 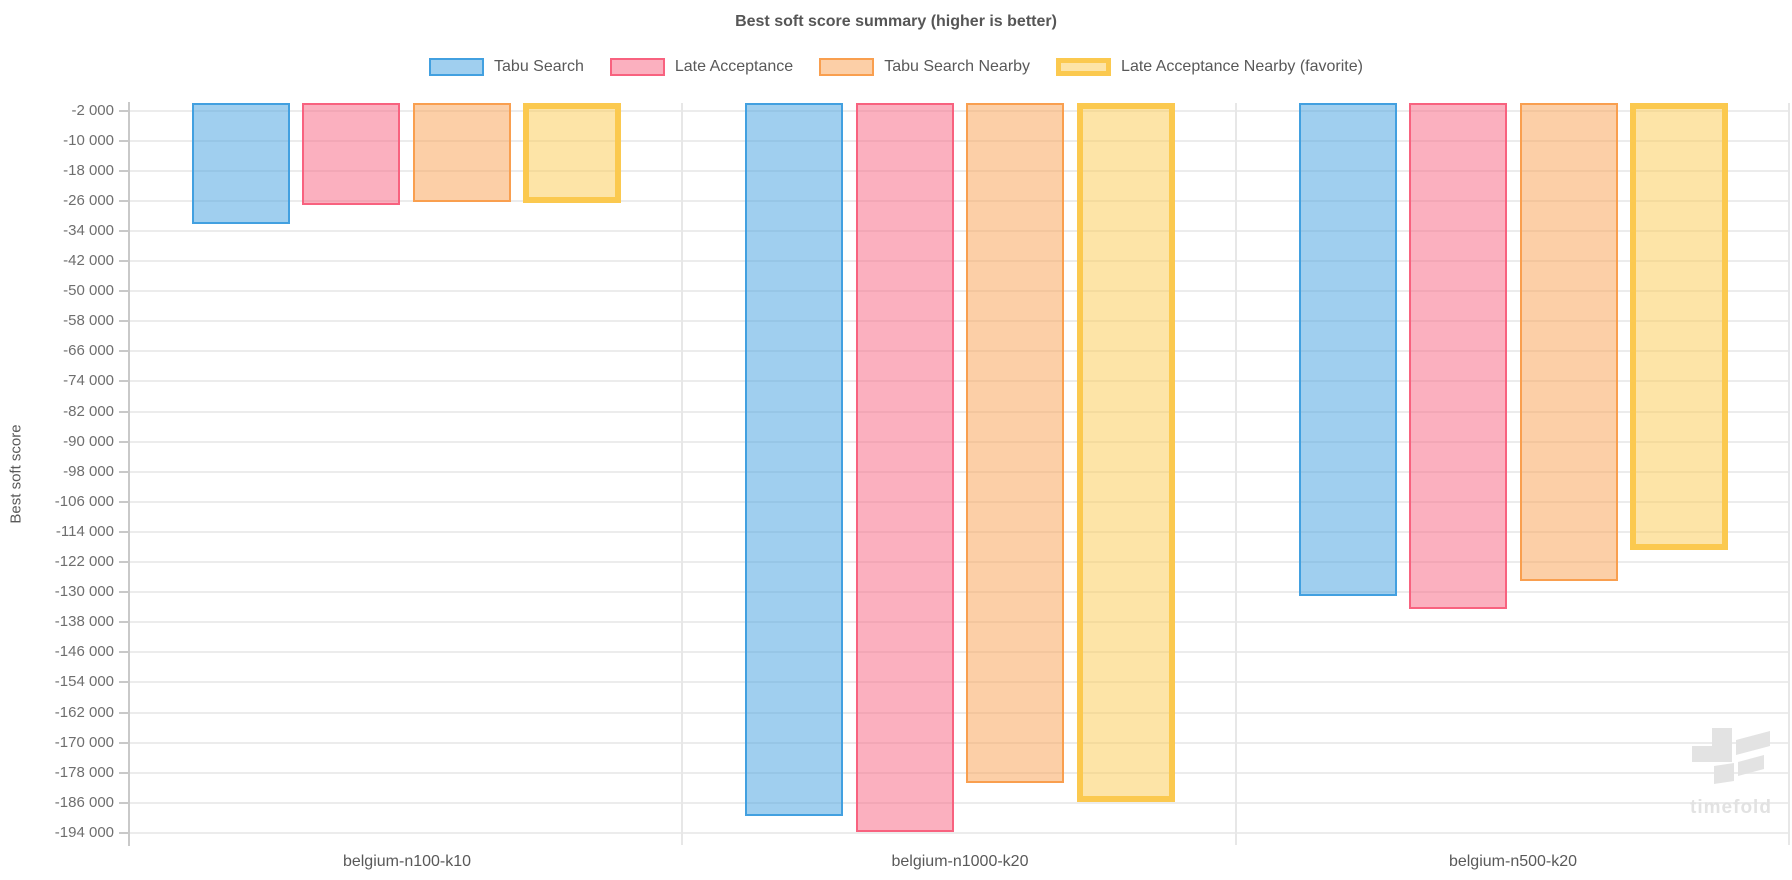 I want to click on bar-tabu-search-nearby-belgium-n1000-k20, so click(x=1015, y=443).